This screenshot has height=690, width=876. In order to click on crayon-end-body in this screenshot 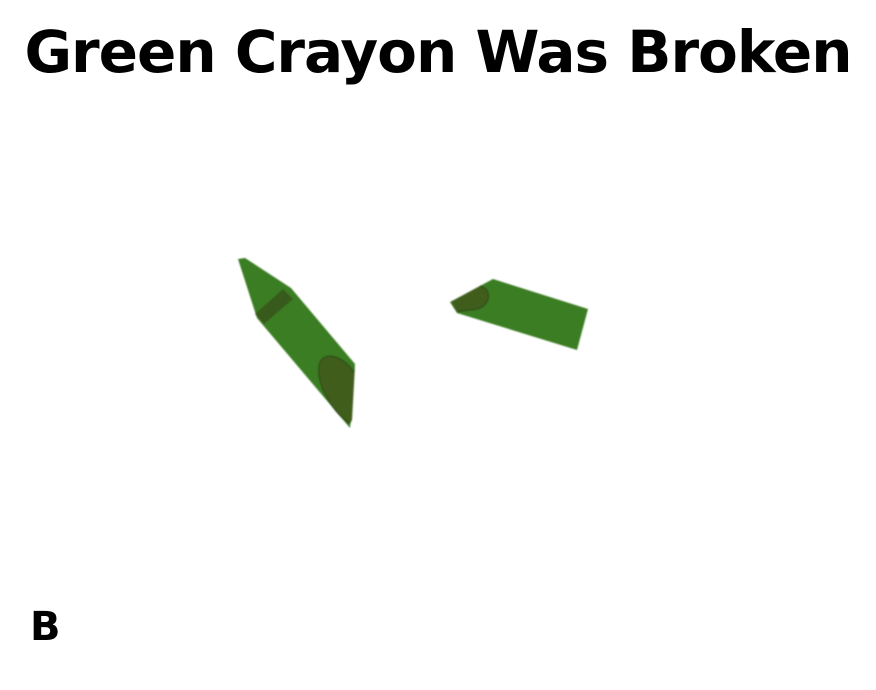, I will do `click(519, 314)`.